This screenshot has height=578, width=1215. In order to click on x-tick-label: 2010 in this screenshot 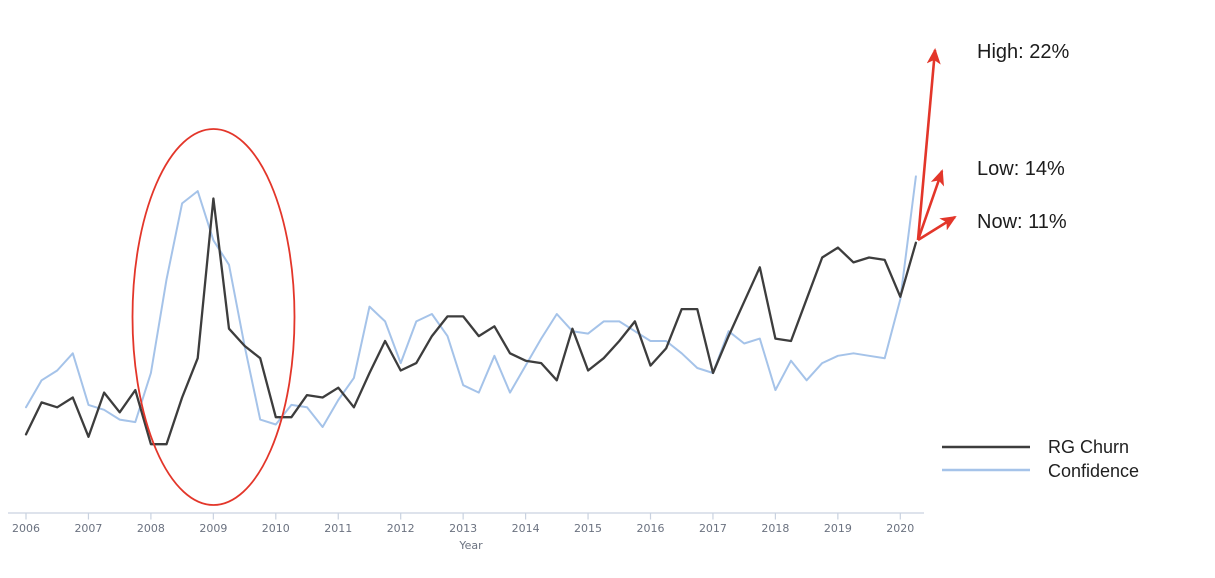, I will do `click(276, 528)`.